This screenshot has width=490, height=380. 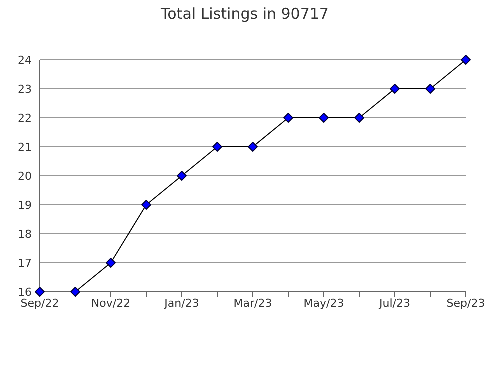 What do you see at coordinates (25, 205) in the screenshot?
I see `y-tick-label: 19` at bounding box center [25, 205].